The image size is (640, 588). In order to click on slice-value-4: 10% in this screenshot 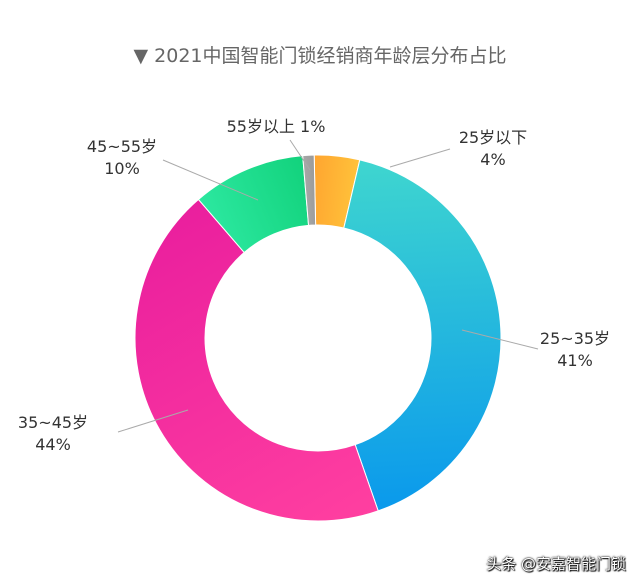, I will do `click(122, 168)`.